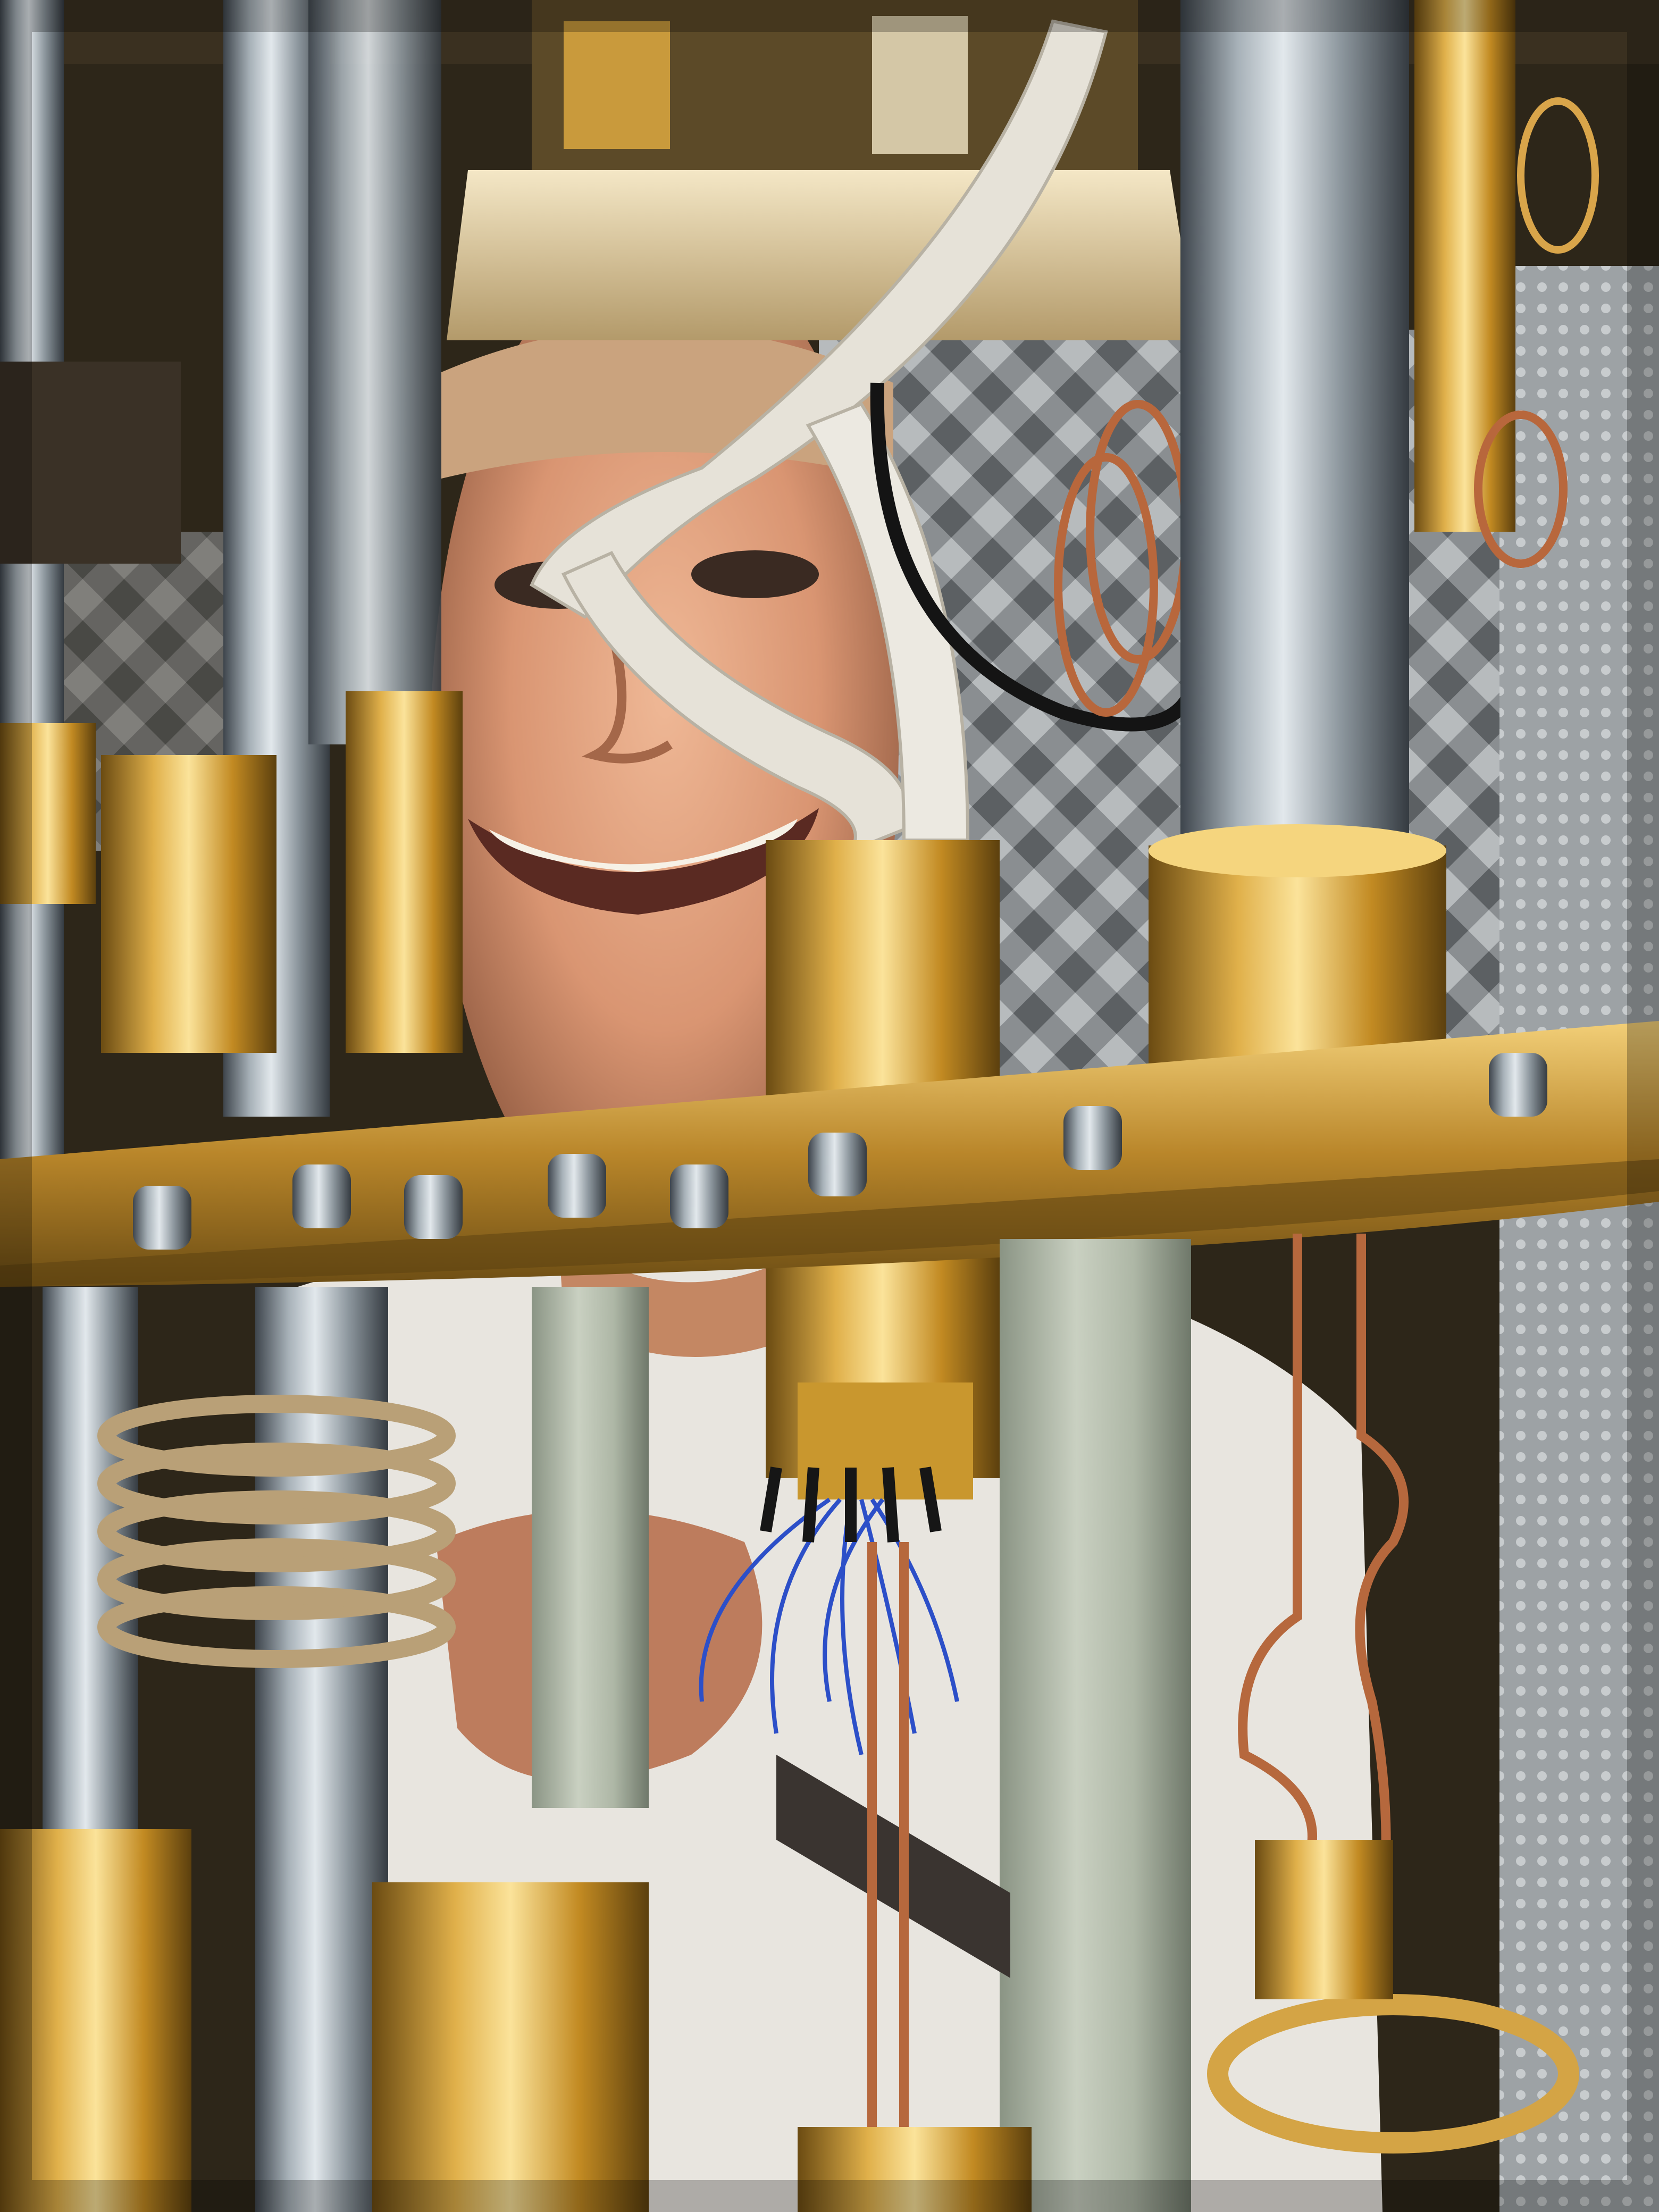 The height and width of the screenshot is (2212, 1659). I want to click on right-eye, so click(755, 574).